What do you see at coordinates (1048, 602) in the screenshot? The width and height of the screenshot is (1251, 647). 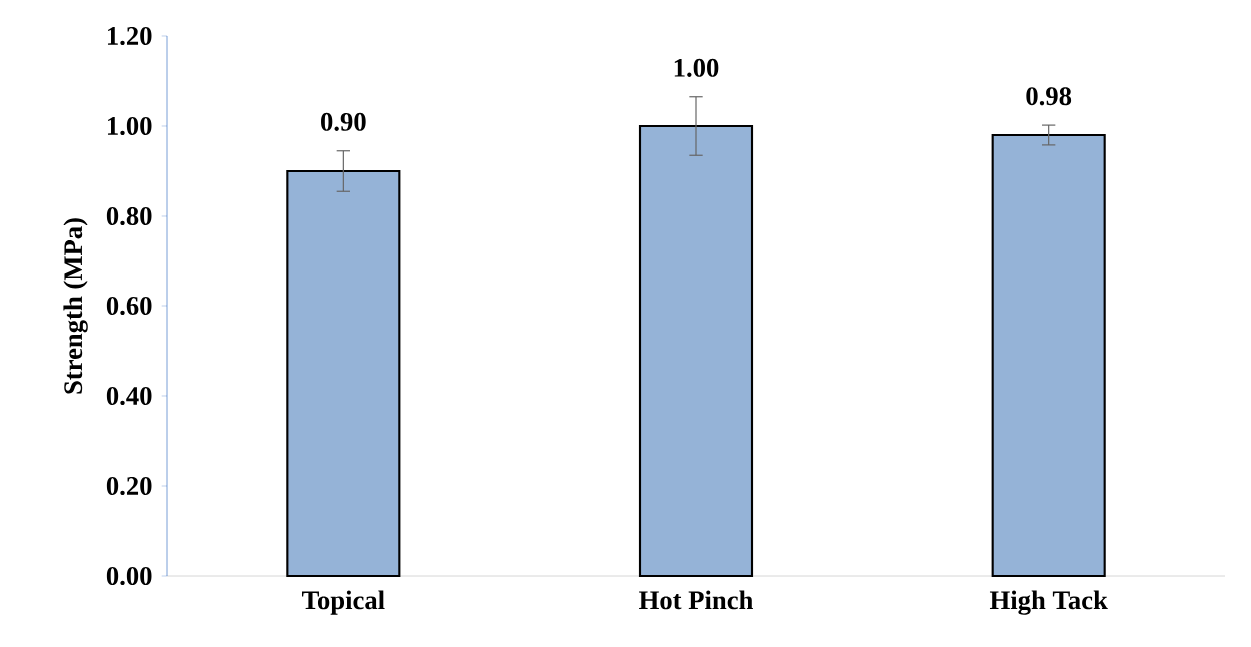 I see `x-tick-label: High Tack` at bounding box center [1048, 602].